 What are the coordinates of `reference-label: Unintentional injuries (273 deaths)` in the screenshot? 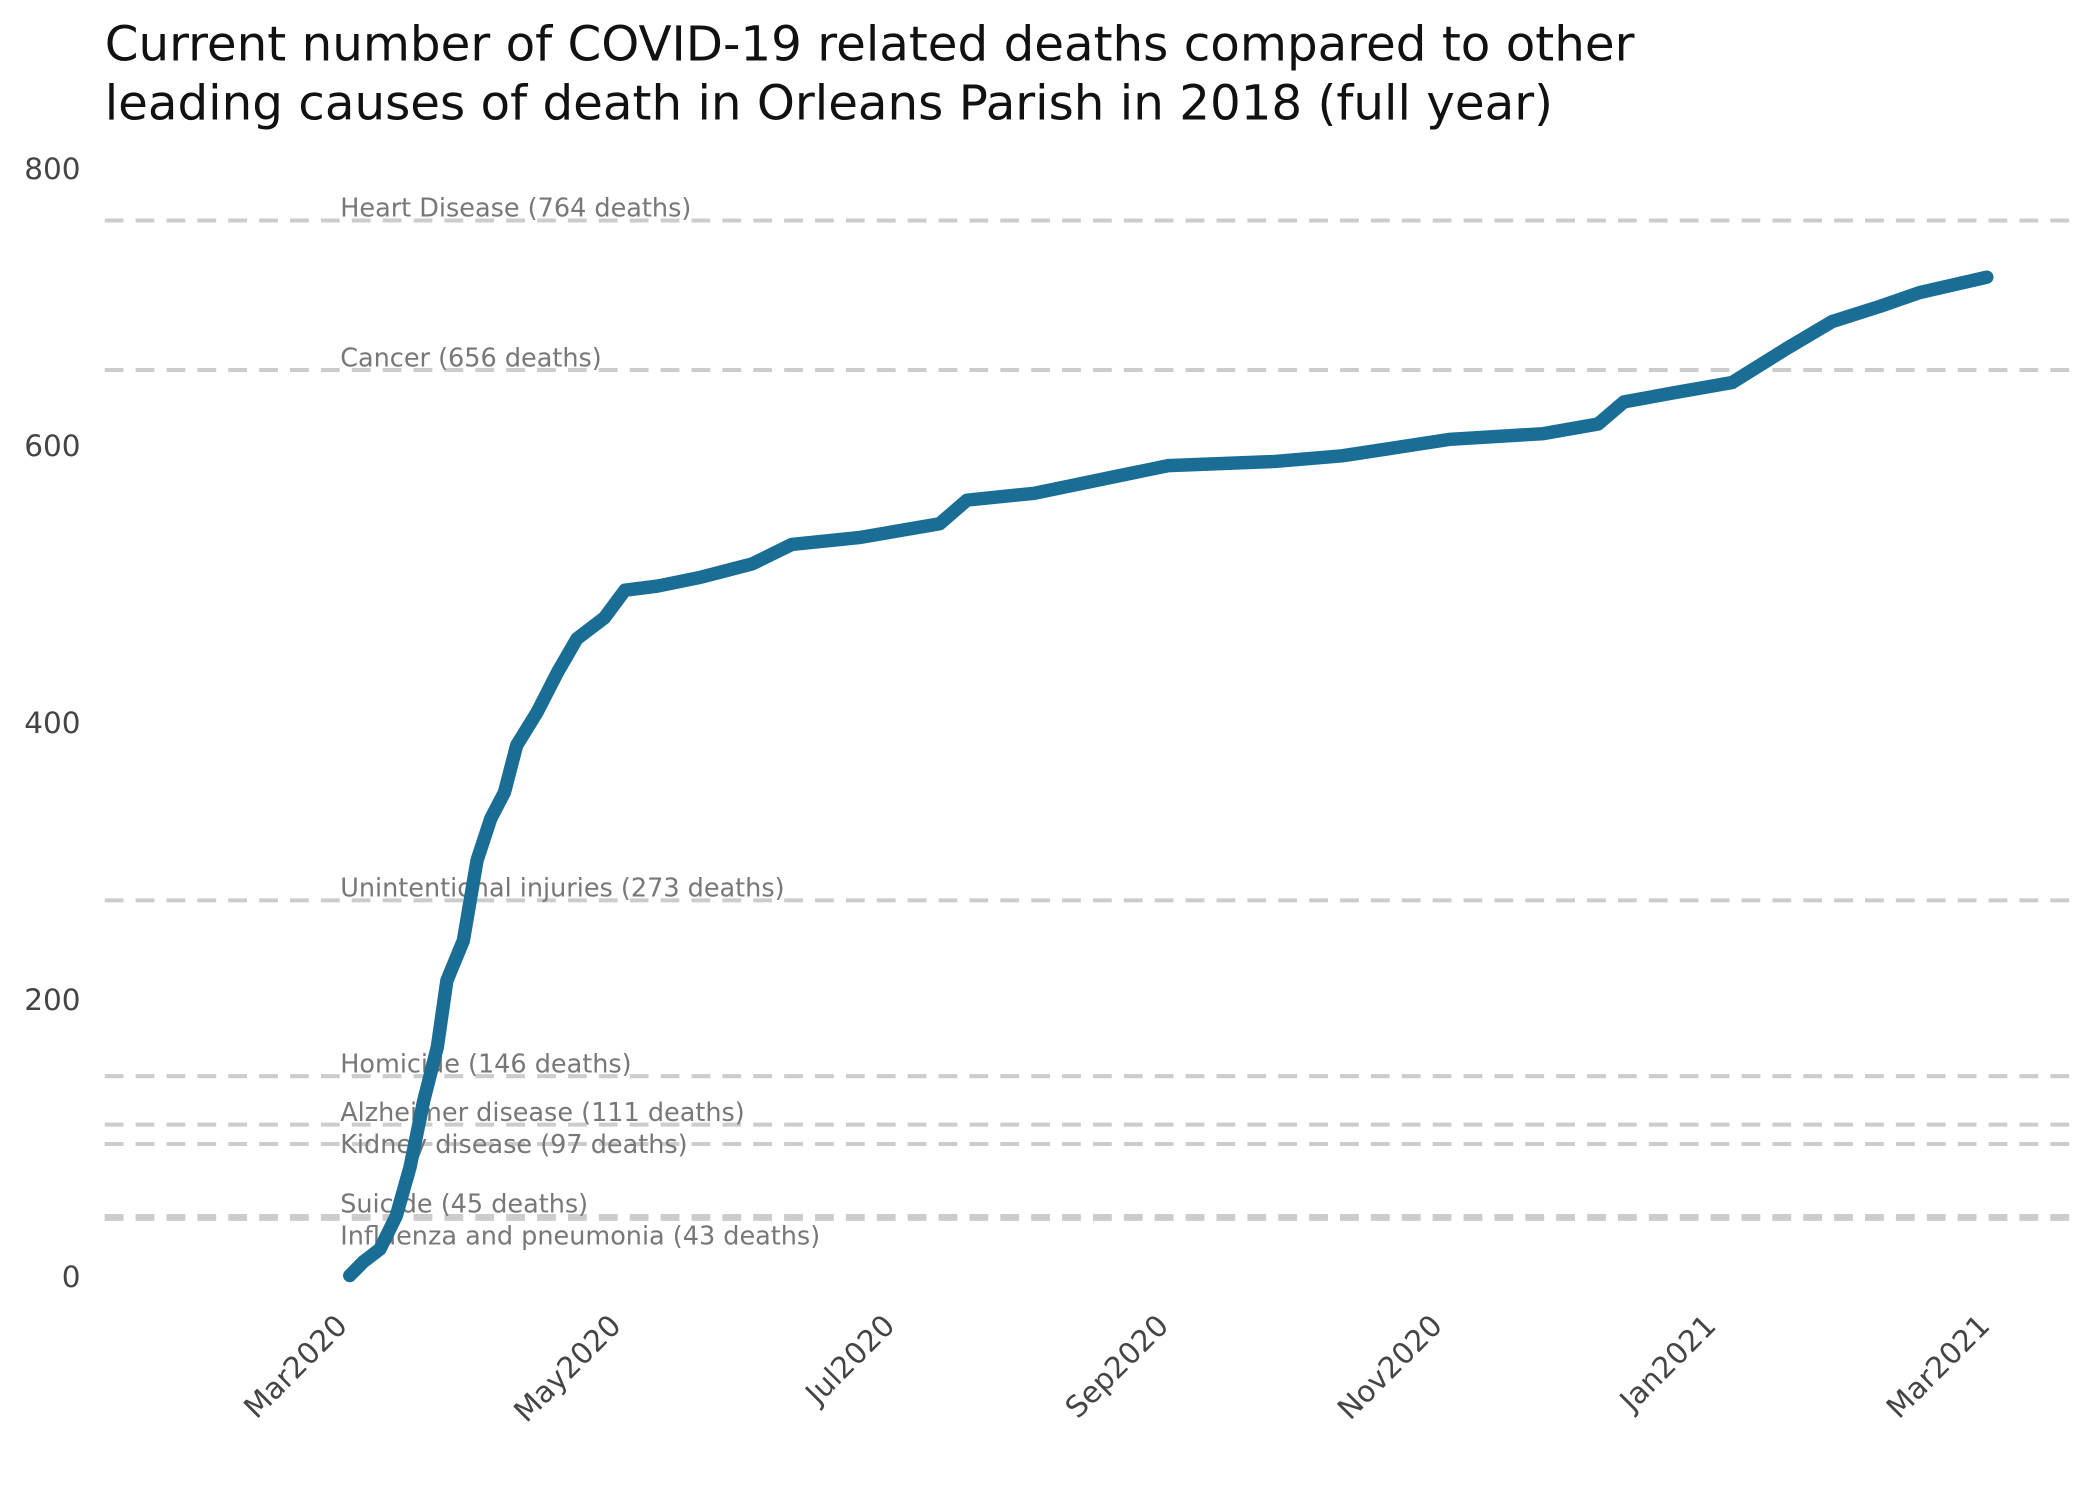 It's located at (562, 889).